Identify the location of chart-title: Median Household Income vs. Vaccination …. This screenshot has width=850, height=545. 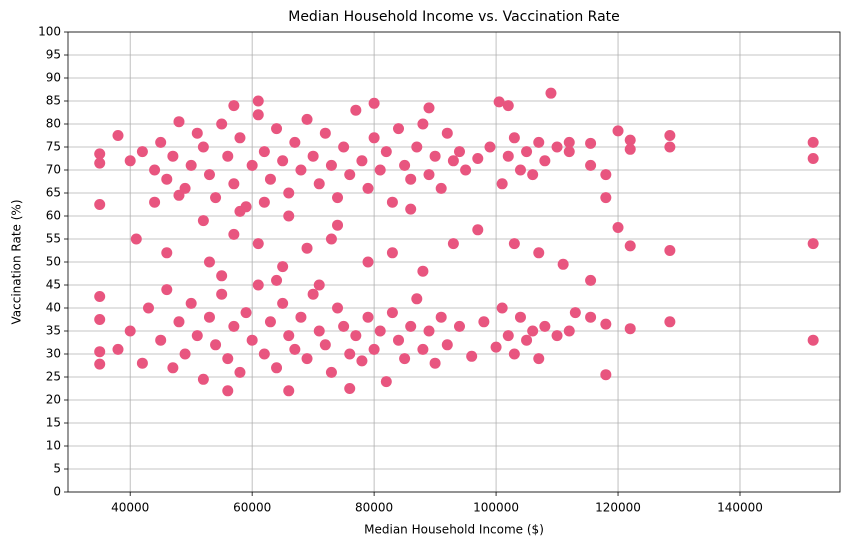
(454, 17).